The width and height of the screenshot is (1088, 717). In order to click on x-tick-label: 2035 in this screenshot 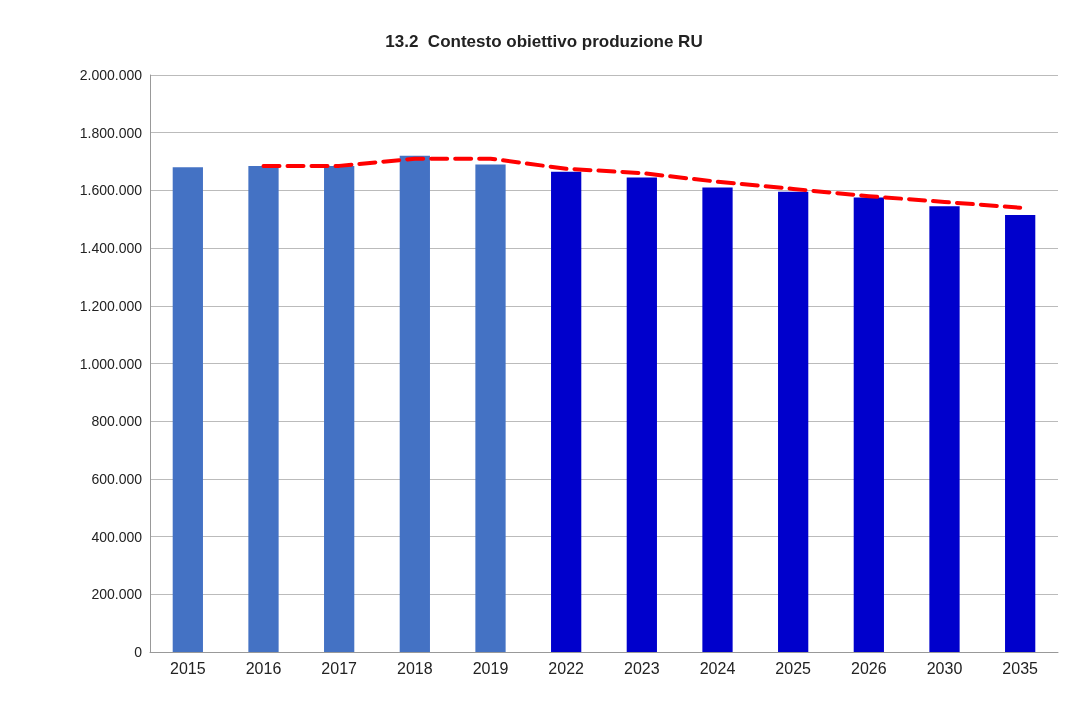, I will do `click(1020, 668)`.